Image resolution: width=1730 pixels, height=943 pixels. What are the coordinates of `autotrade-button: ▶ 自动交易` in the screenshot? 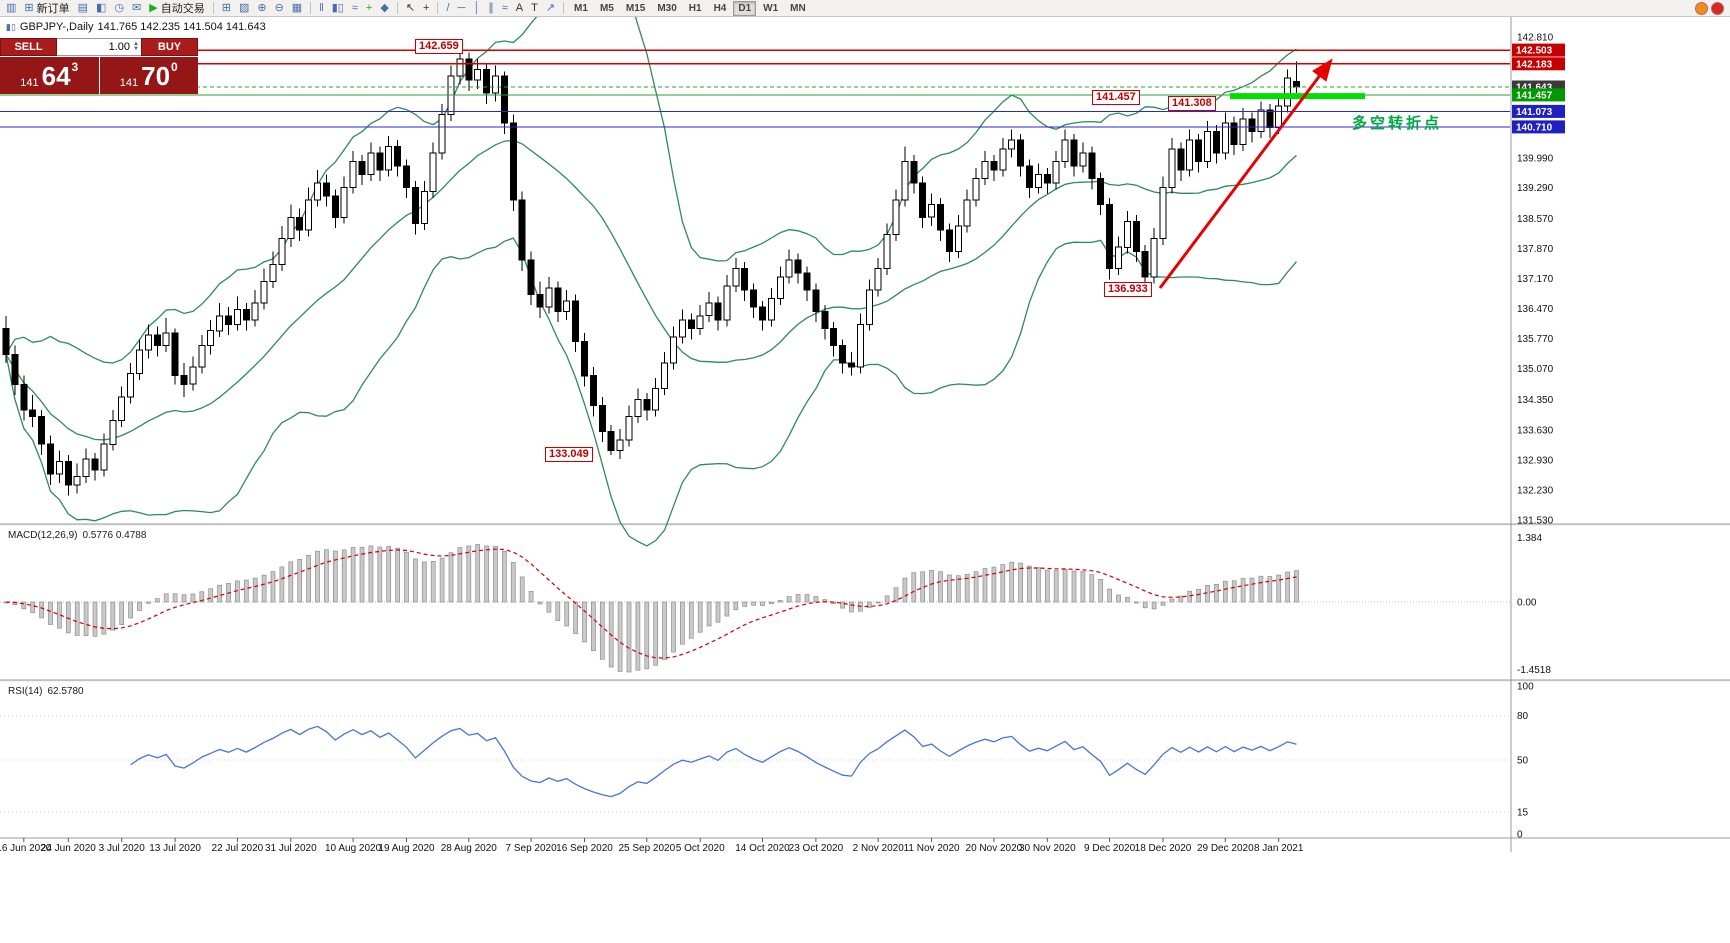 It's located at (176, 8).